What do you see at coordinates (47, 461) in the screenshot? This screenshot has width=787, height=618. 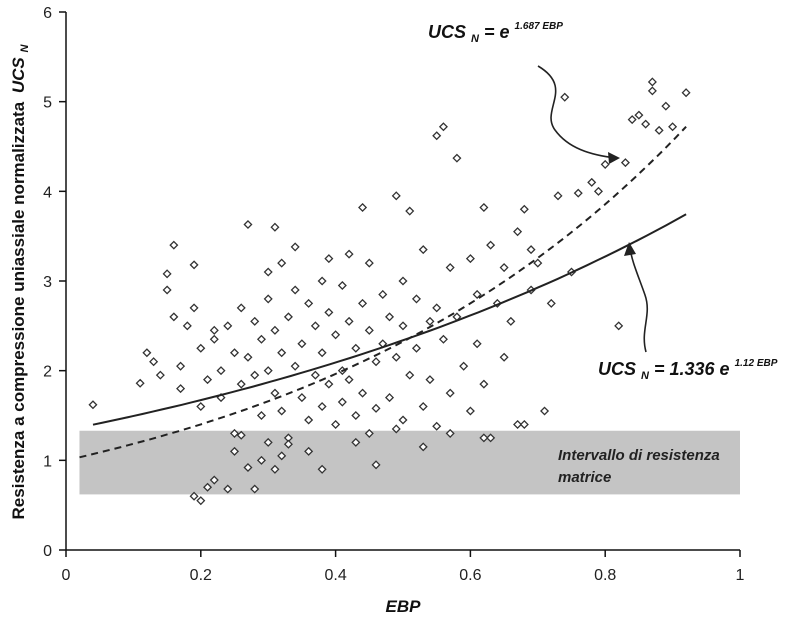 I see `y-tick-label: 1` at bounding box center [47, 461].